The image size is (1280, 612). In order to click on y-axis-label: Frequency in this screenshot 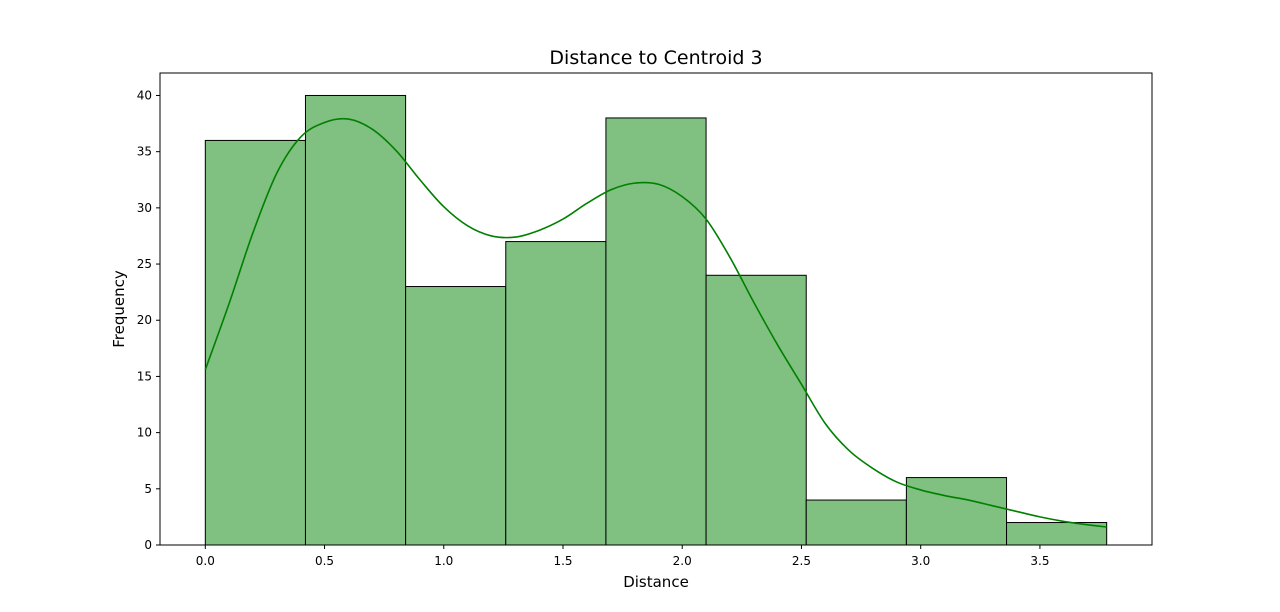, I will do `click(119, 309)`.